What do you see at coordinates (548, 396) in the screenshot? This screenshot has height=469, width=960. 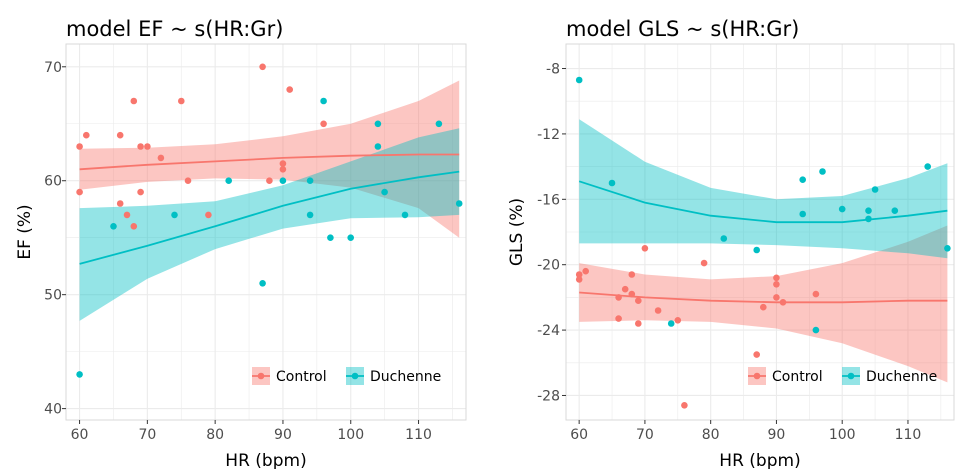 I see `y-tick-label: -28` at bounding box center [548, 396].